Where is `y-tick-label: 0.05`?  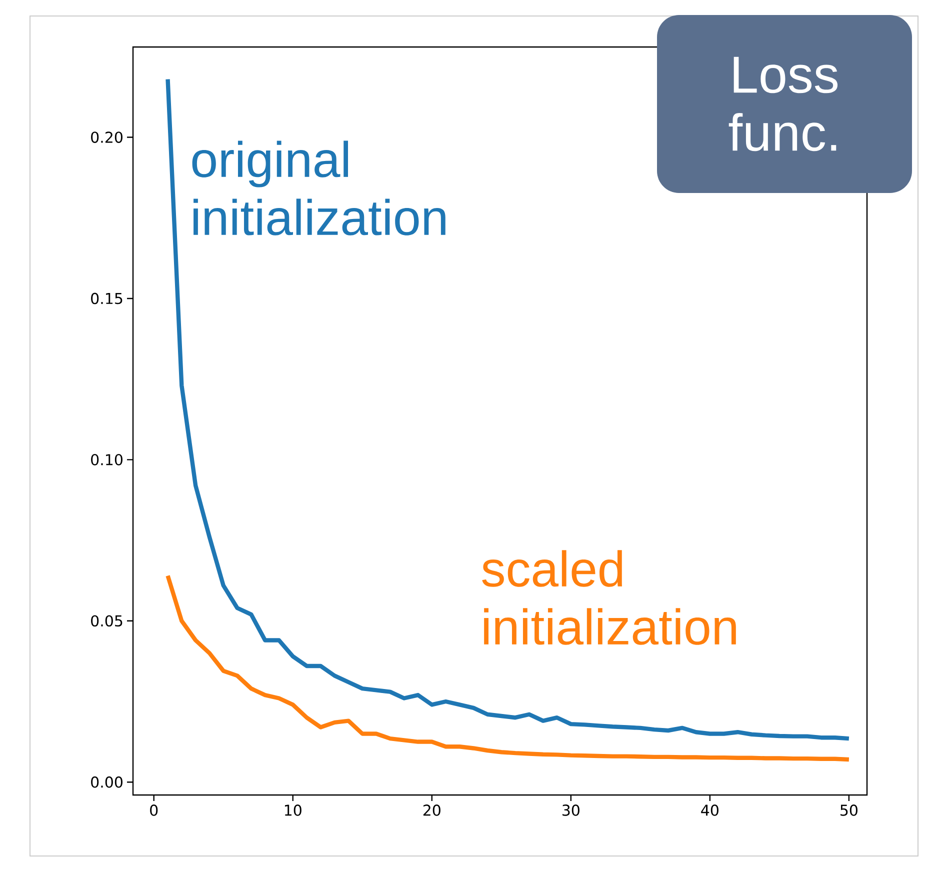
y-tick-label: 0.05 is located at coordinates (106, 621).